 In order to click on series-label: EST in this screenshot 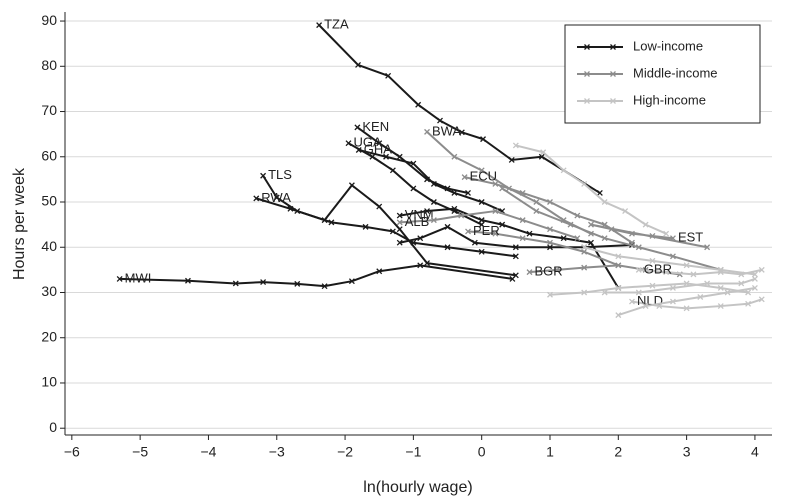, I will do `click(690, 237)`.